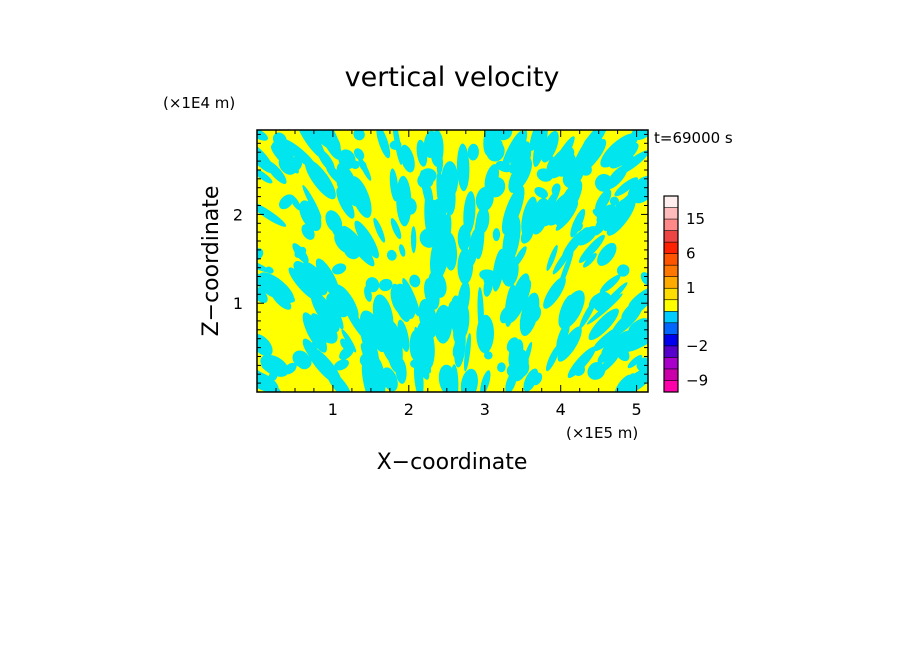  What do you see at coordinates (485, 409) in the screenshot?
I see `x-tick-label: 3` at bounding box center [485, 409].